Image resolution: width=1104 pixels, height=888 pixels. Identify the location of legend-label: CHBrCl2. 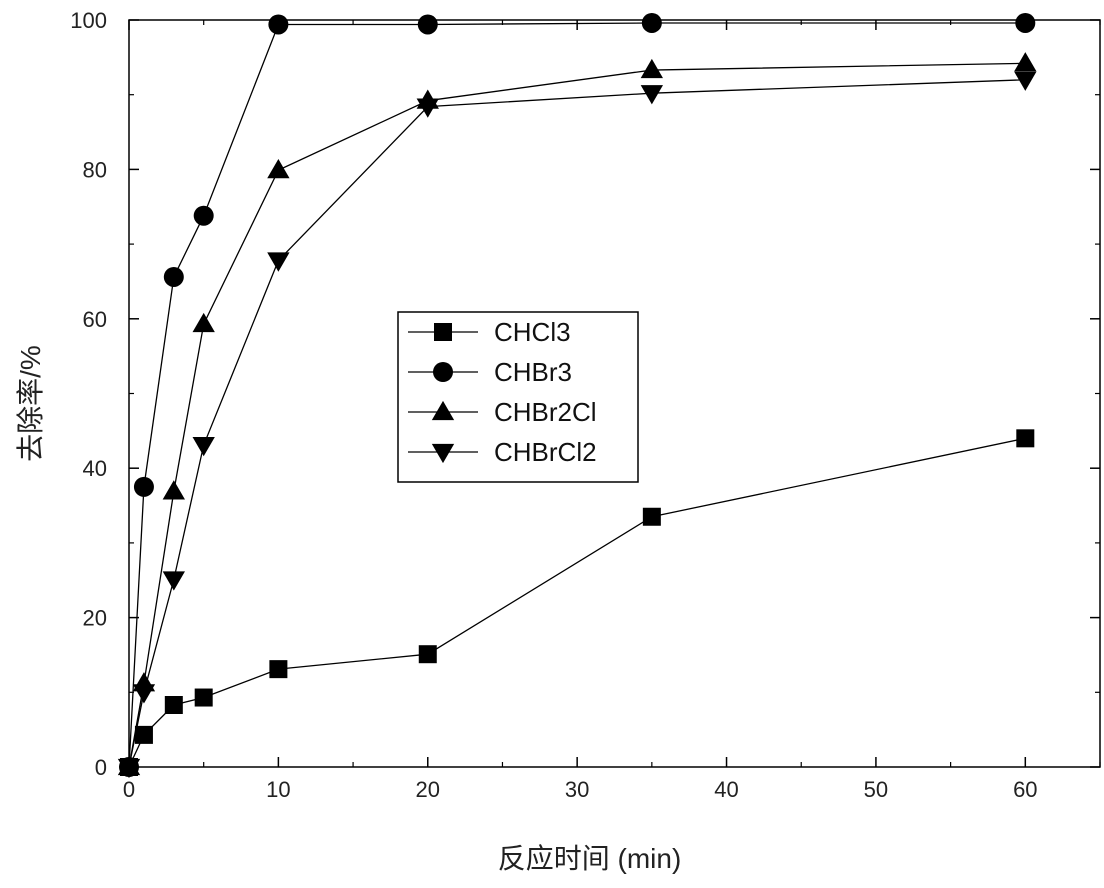
(545, 452).